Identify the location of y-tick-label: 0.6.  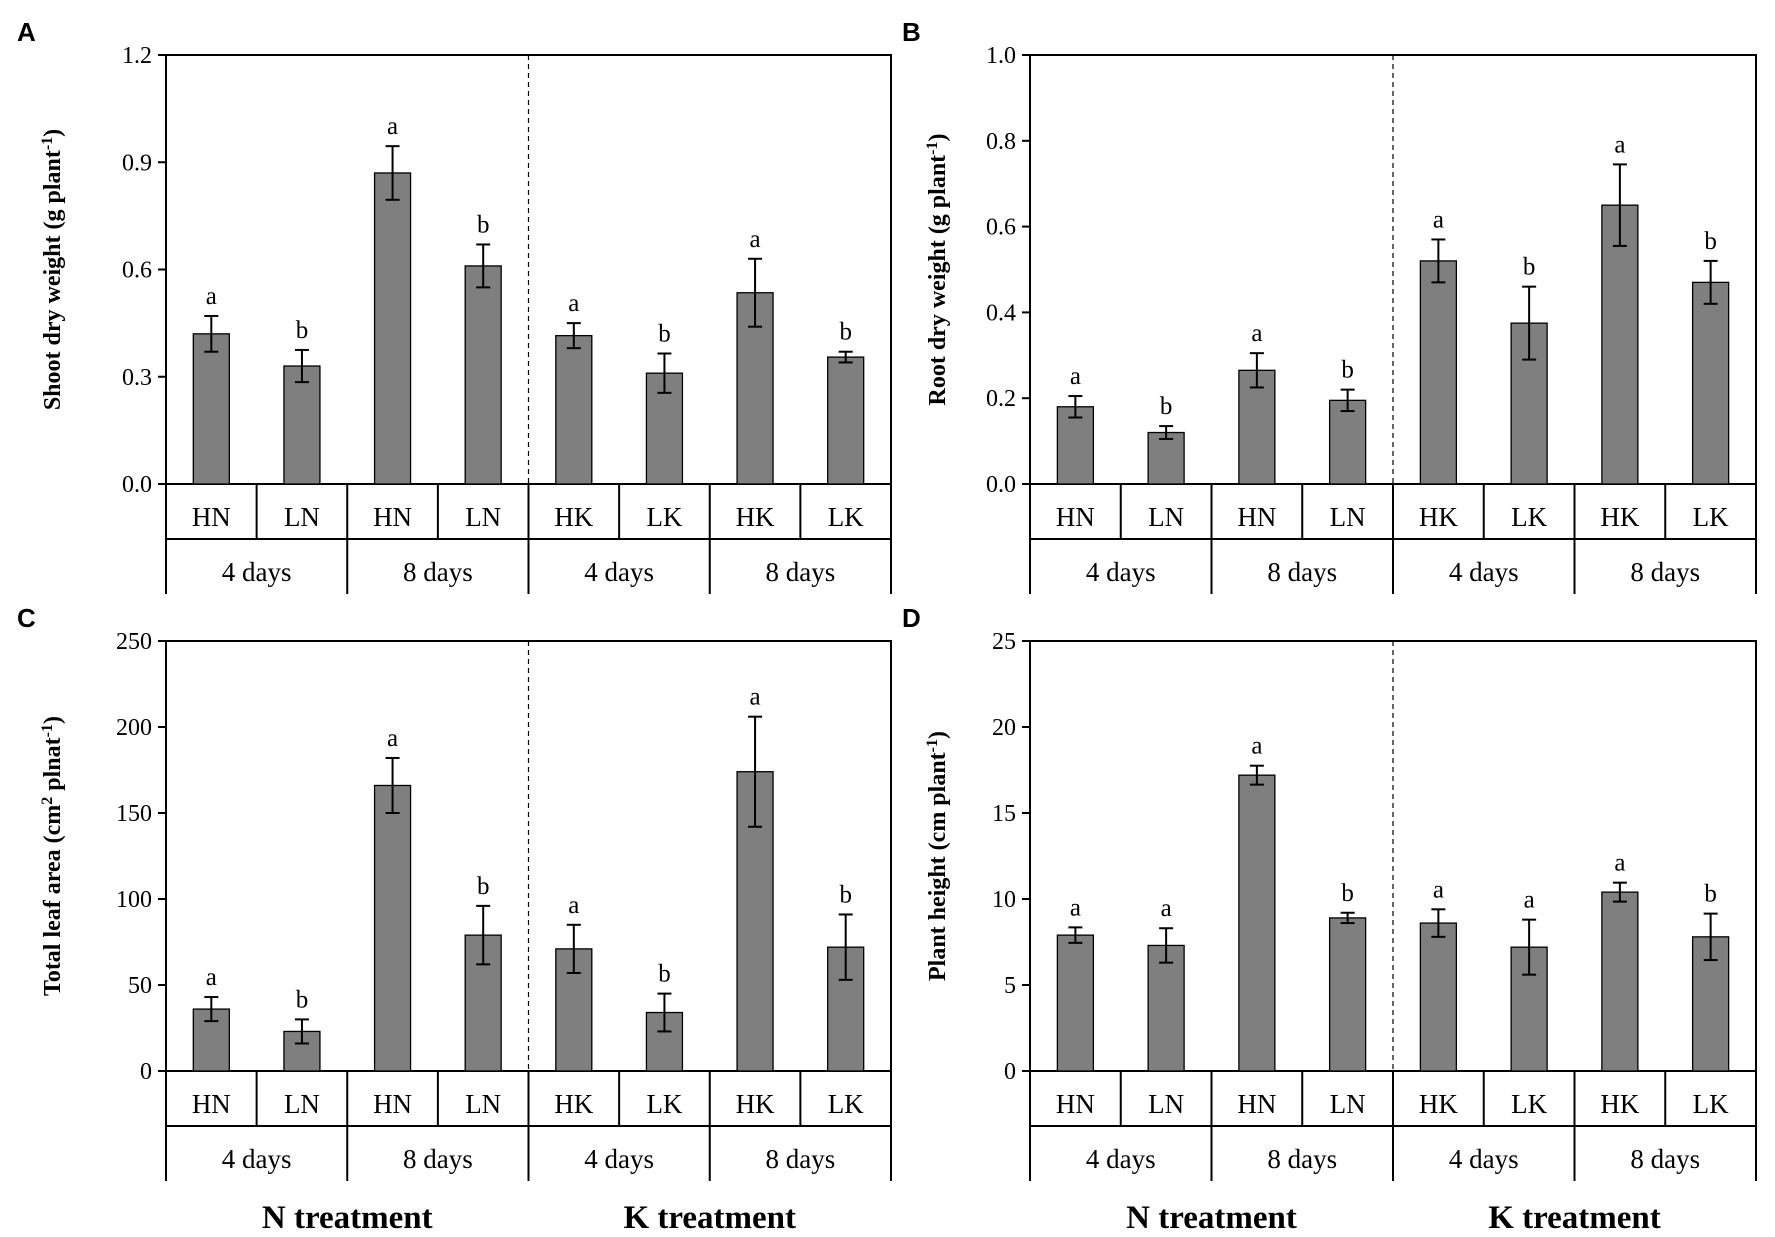
(1001, 228).